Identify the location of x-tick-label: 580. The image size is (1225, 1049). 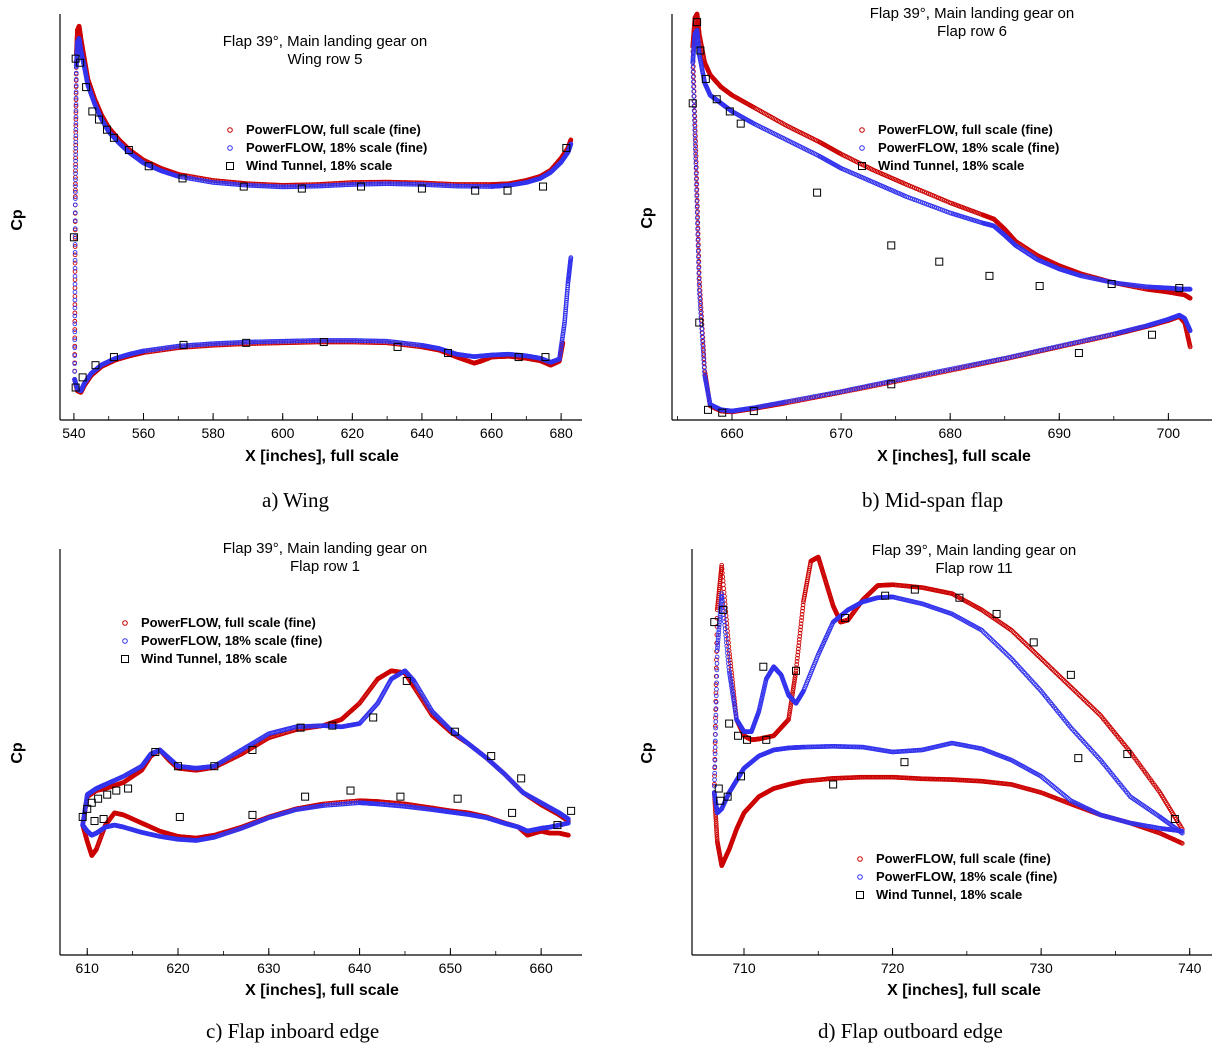
(213, 433).